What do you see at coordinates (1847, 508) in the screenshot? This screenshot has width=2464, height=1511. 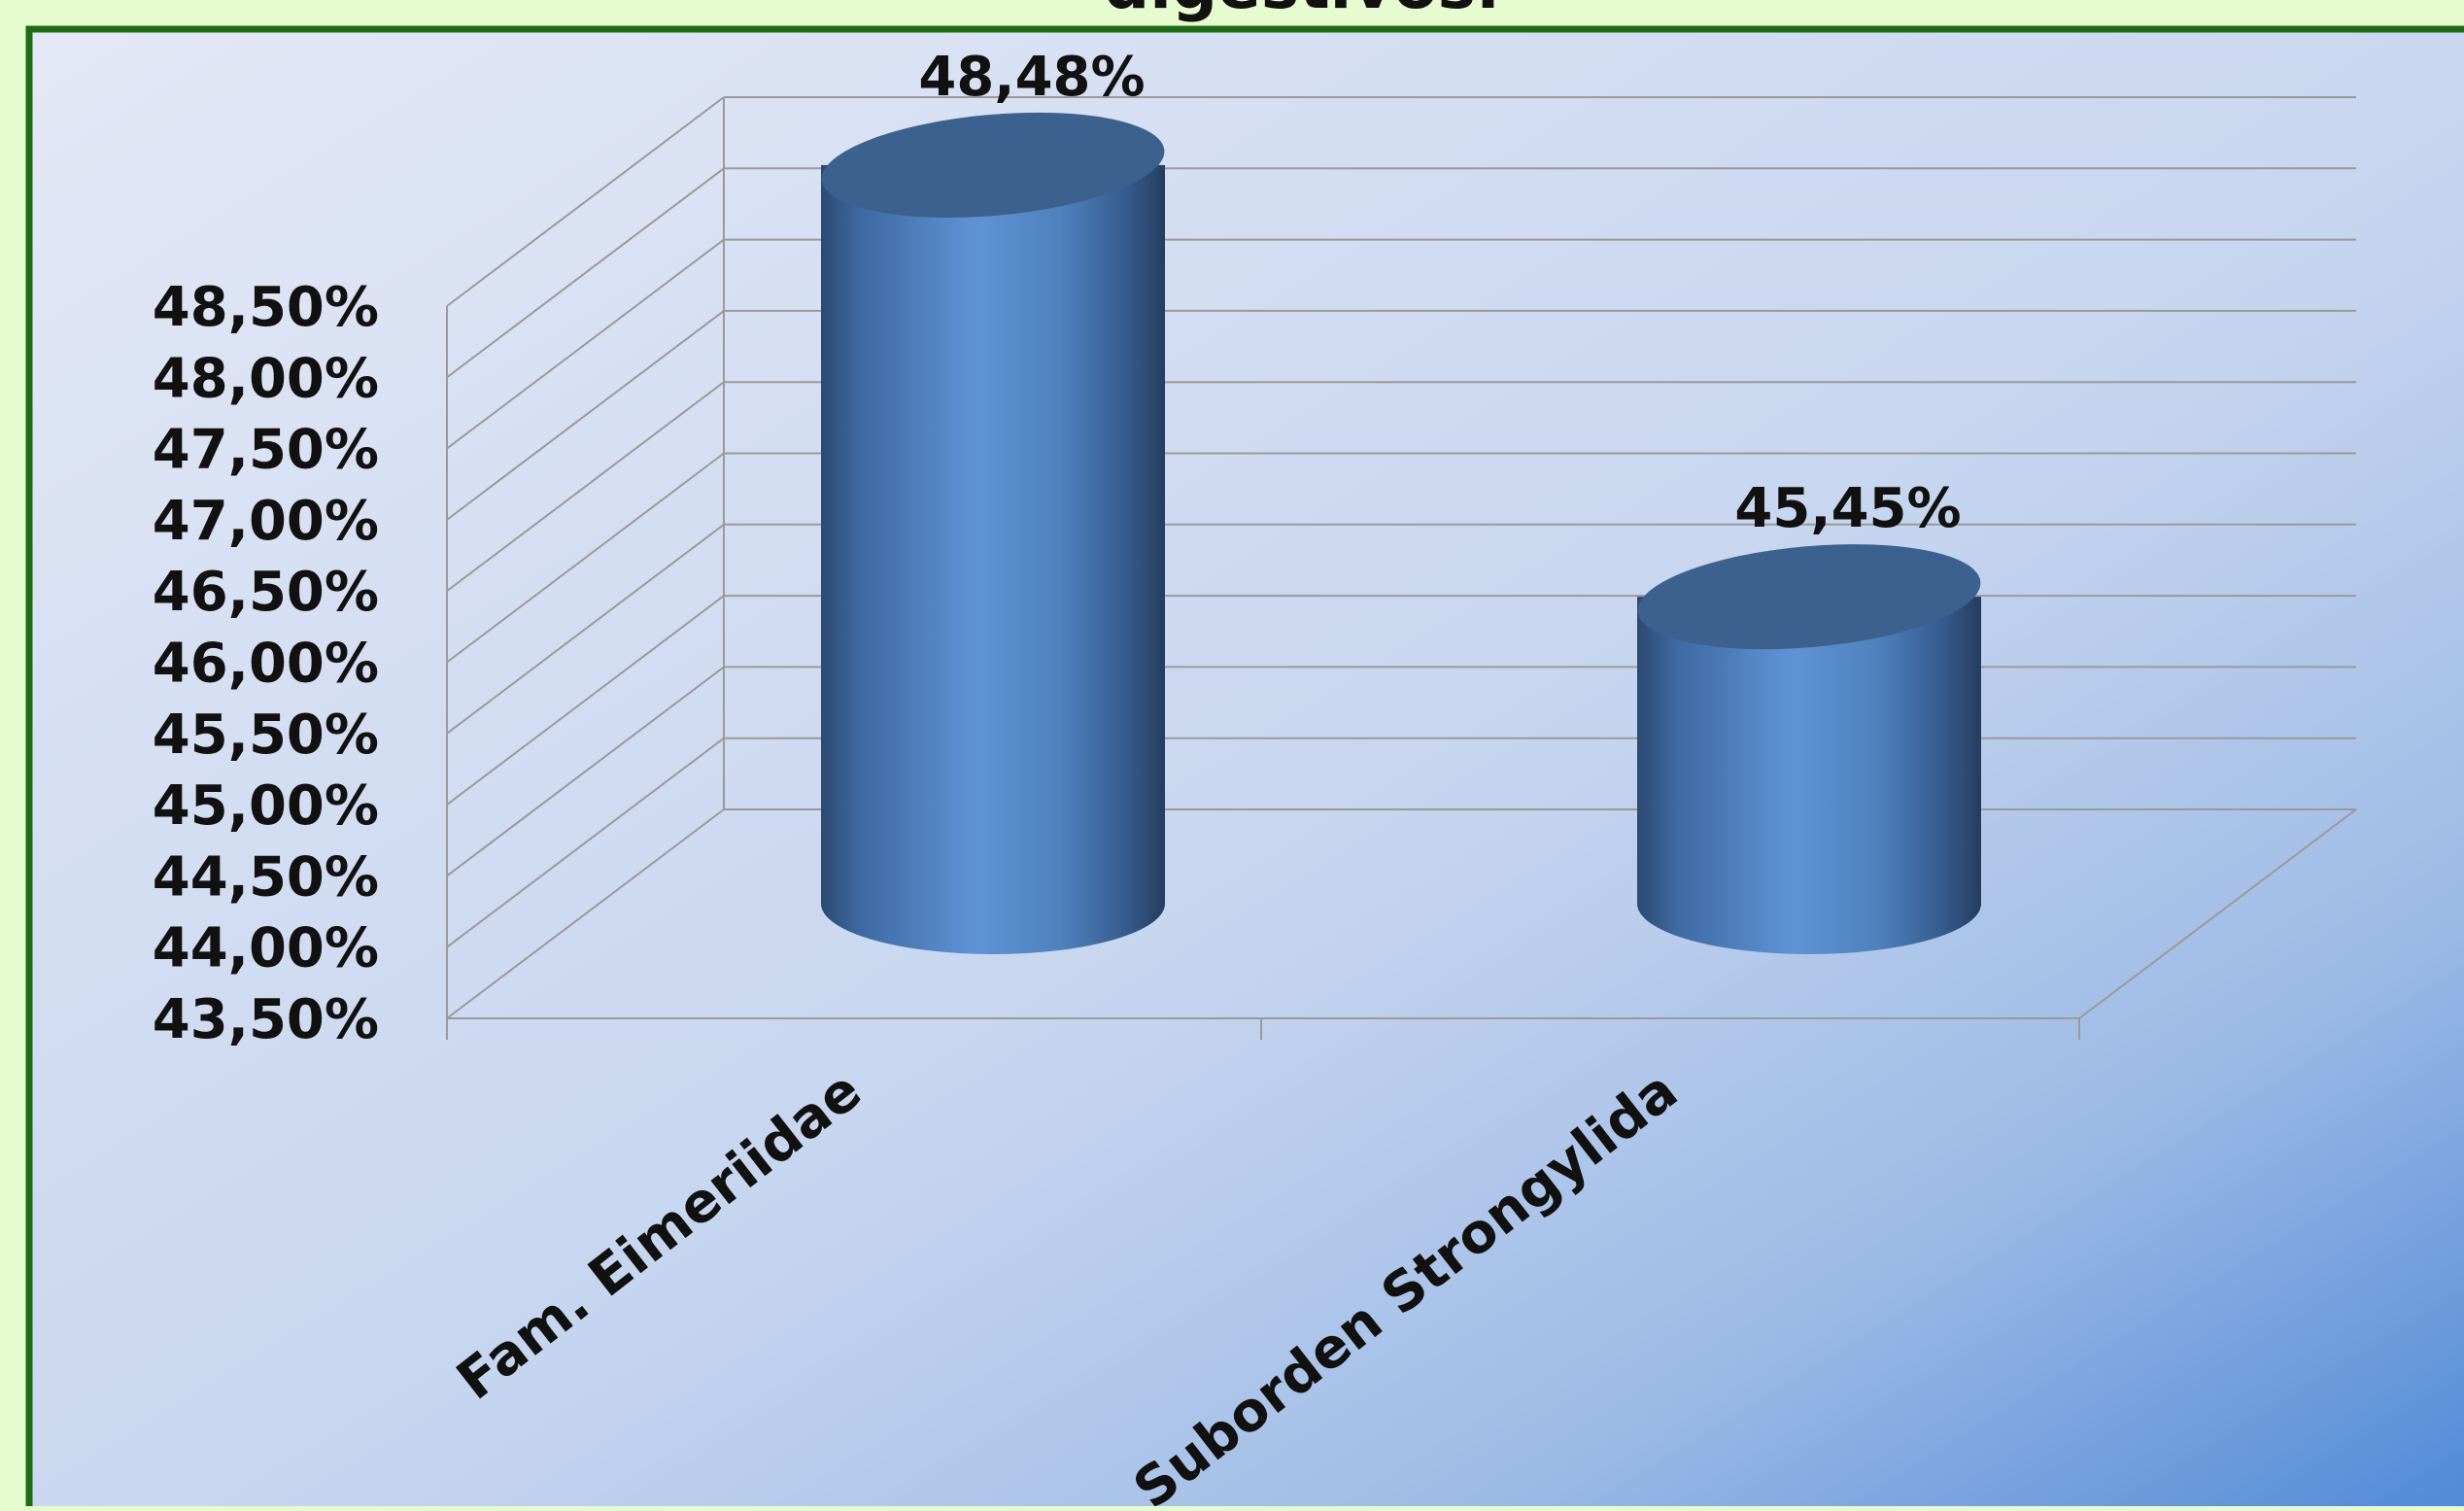 I see `data-label: 45,45%` at bounding box center [1847, 508].